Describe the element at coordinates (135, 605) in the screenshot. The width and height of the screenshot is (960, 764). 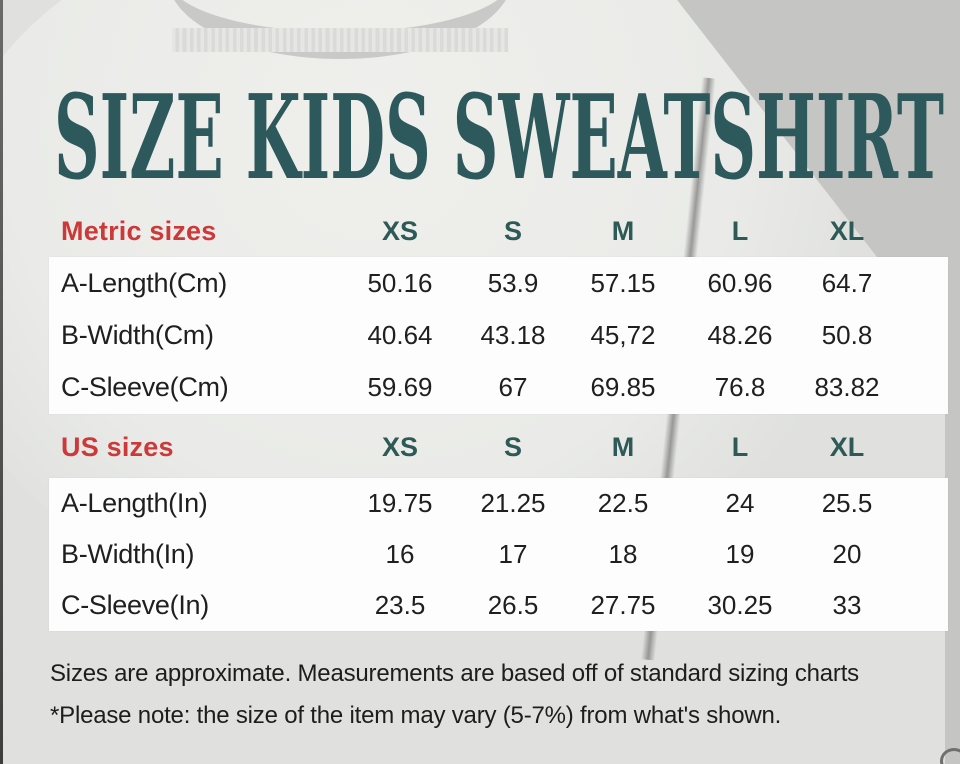
I see `row-label: C-Sleeve(In)` at that location.